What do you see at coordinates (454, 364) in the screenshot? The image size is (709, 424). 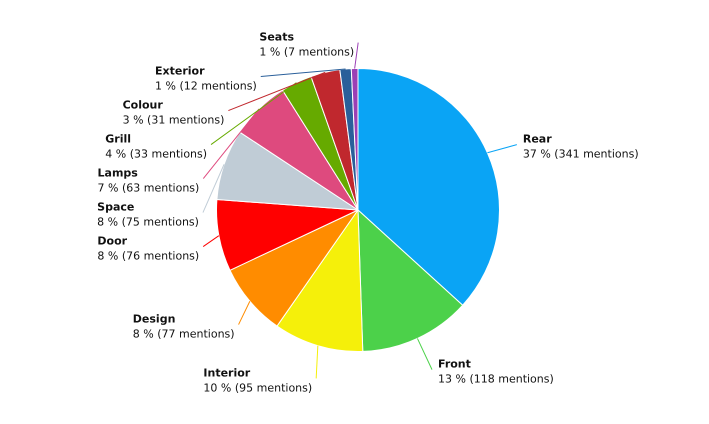 I see `slice-label: Front` at bounding box center [454, 364].